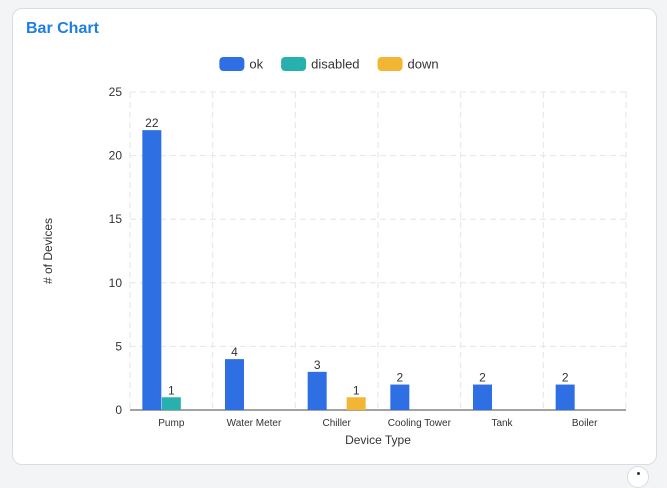 This screenshot has width=667, height=488. Describe the element at coordinates (423, 64) in the screenshot. I see `legend-label: down` at that location.